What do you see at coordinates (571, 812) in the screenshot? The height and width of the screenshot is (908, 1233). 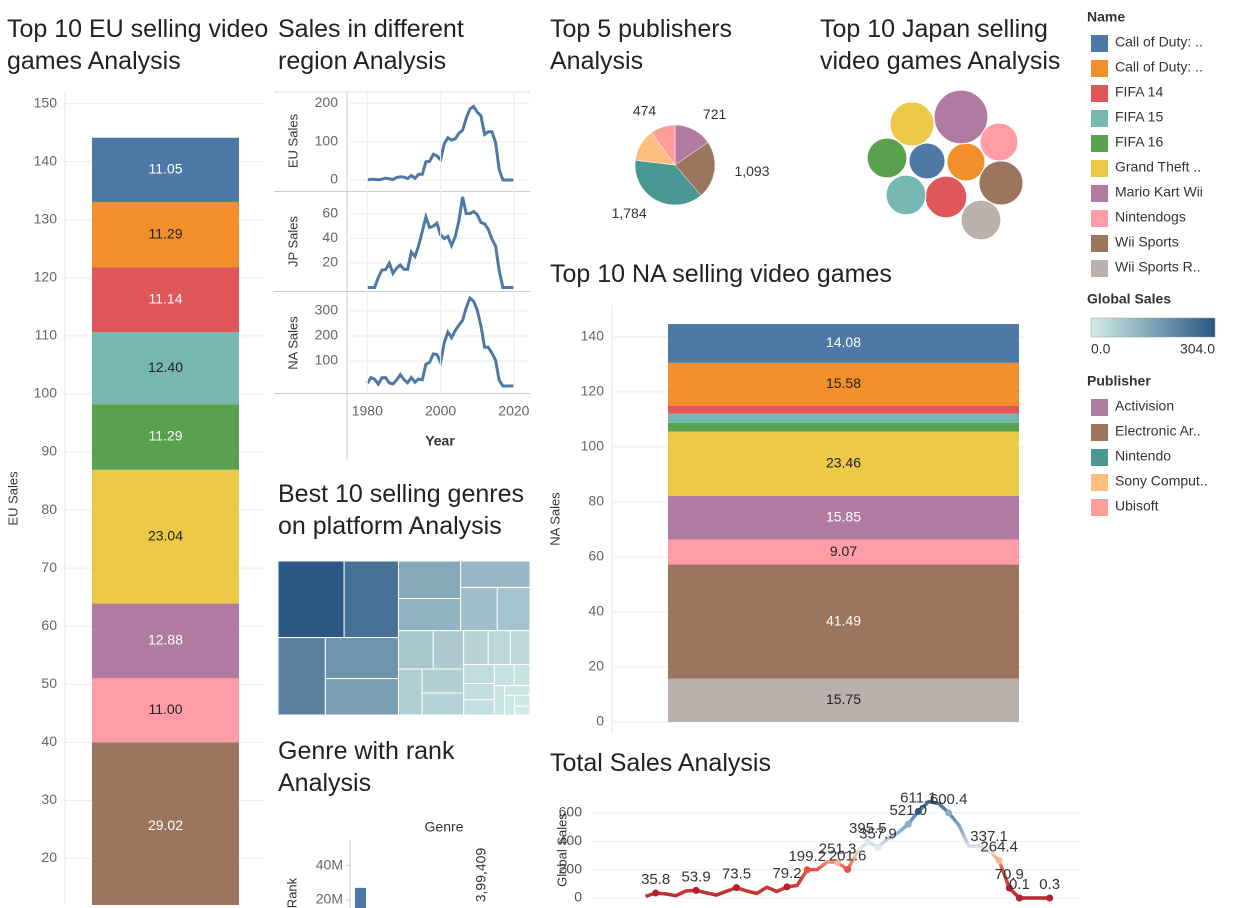 I see `y-tick-label: 600` at bounding box center [571, 812].